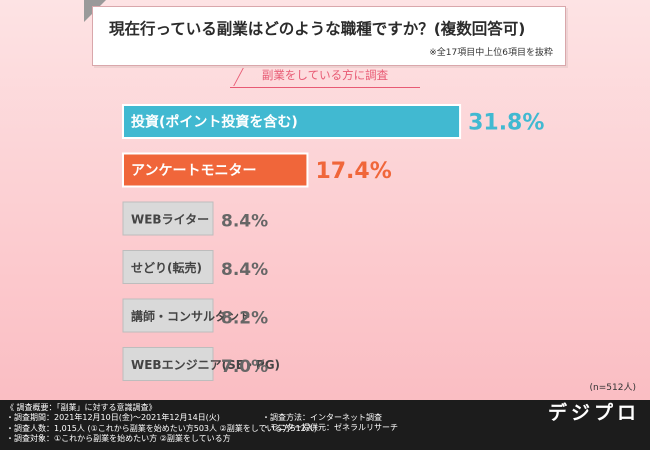  I want to click on category-label: せどり(転売), so click(166, 267).